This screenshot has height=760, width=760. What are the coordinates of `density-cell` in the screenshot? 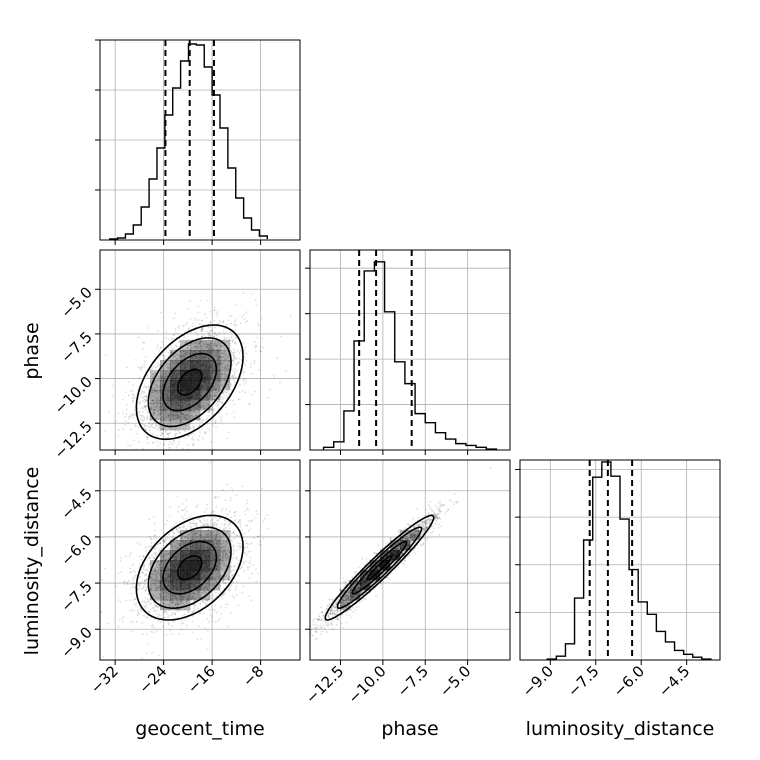 It's located at (185, 405).